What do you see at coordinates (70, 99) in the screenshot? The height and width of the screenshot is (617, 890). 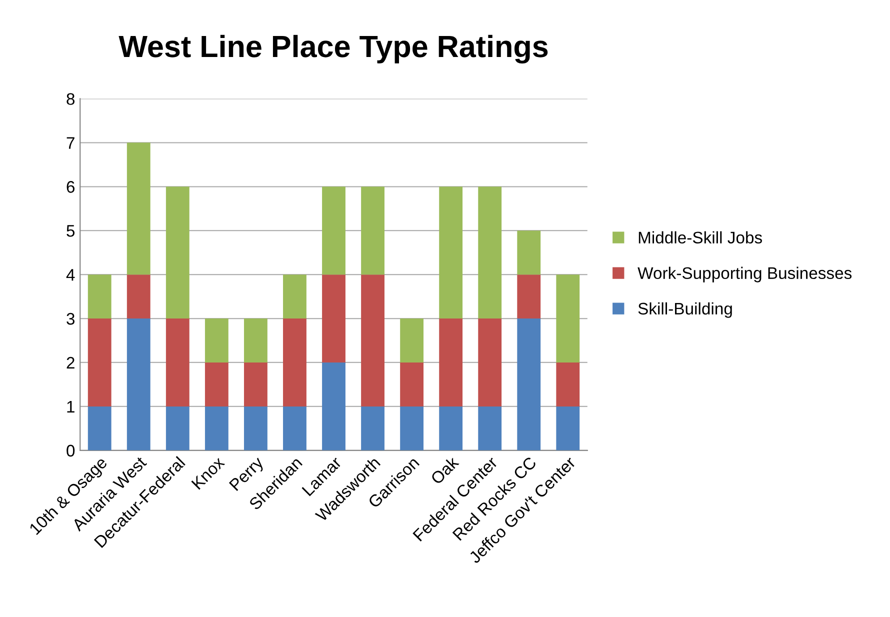 I see `y-tick-label: 8` at bounding box center [70, 99].